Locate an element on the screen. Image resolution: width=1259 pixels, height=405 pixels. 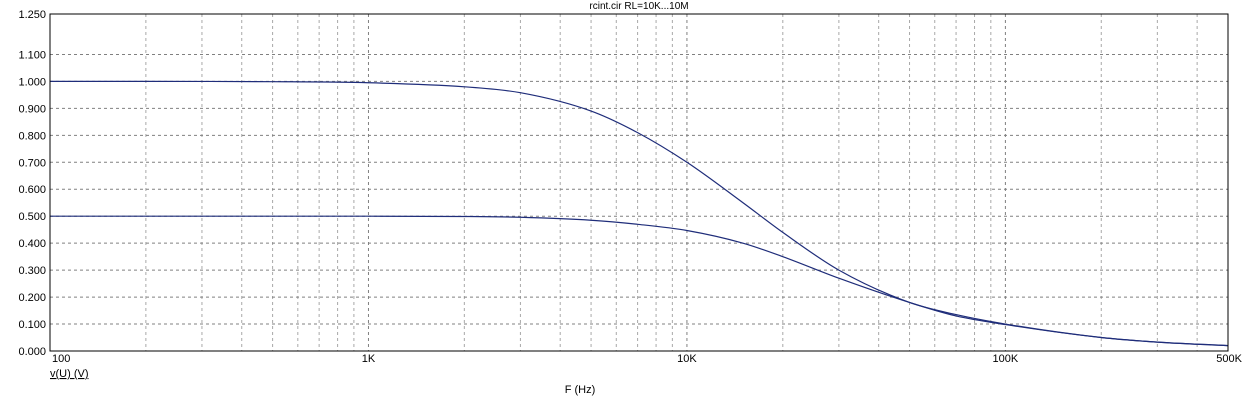
y-tick-label: 1.100 is located at coordinates (32, 55).